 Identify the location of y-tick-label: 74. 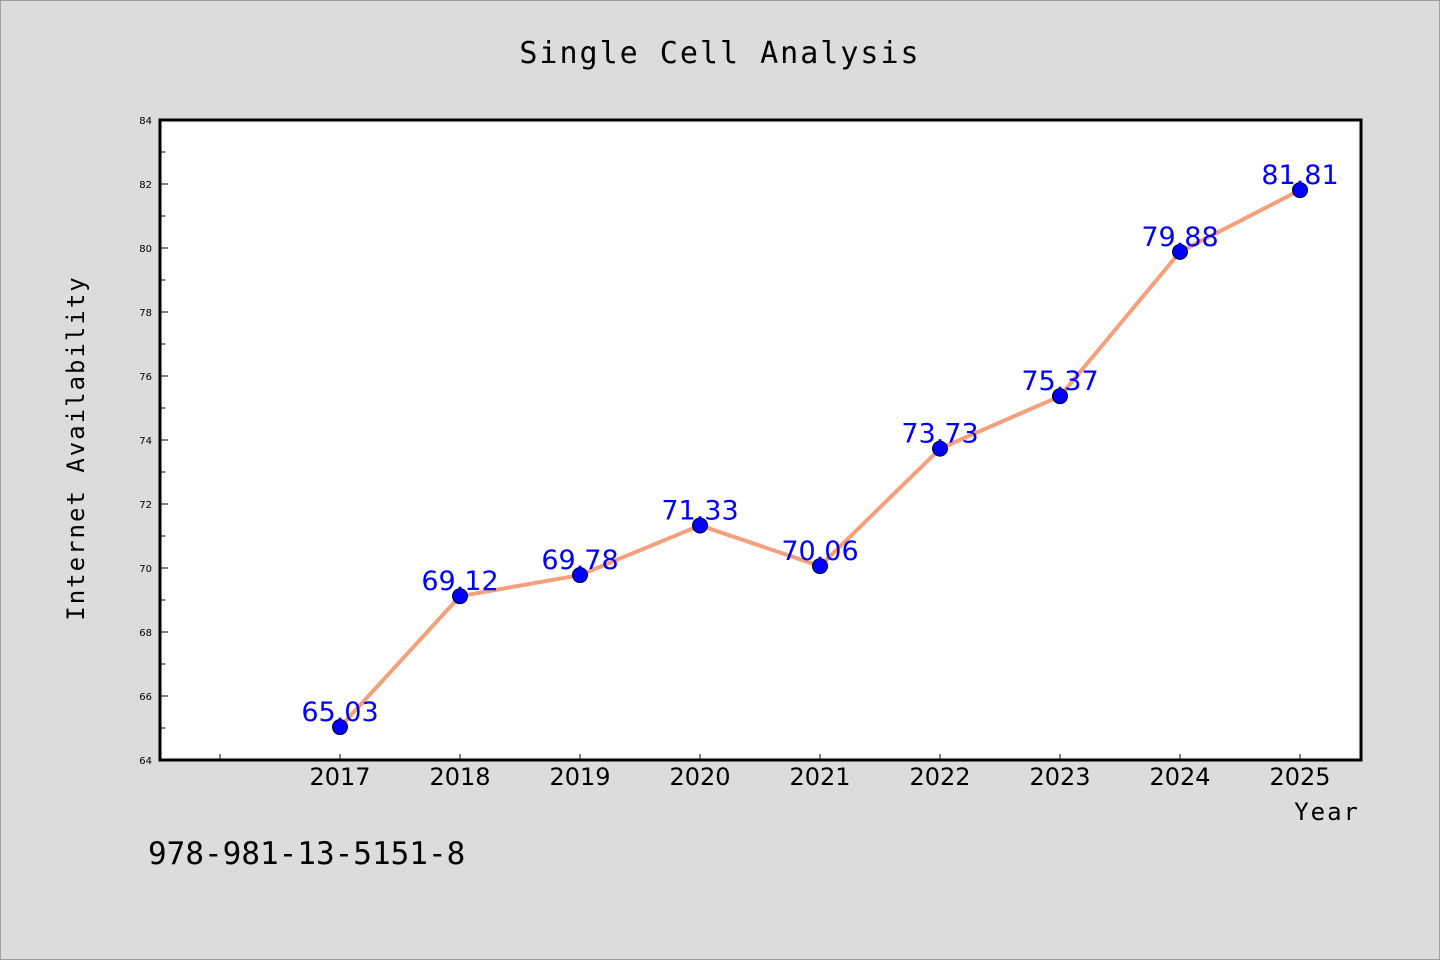
(145, 441).